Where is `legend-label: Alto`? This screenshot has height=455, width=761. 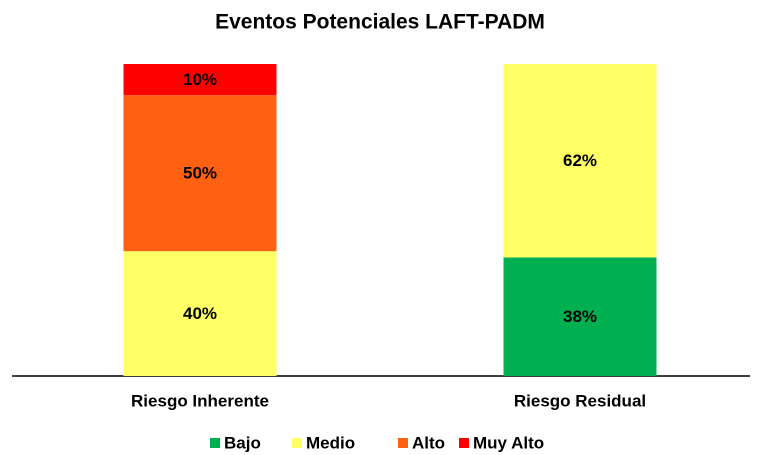
legend-label: Alto is located at coordinates (428, 442).